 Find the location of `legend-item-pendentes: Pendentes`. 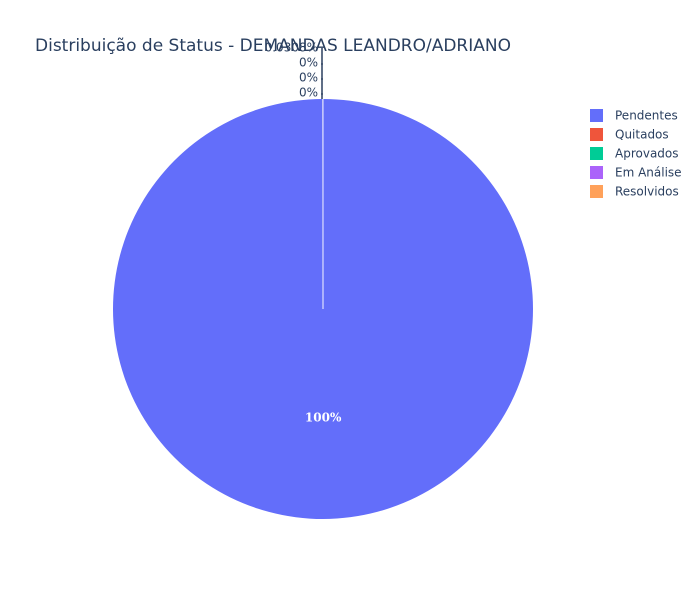

legend-item-pendentes: Pendentes is located at coordinates (634, 116).